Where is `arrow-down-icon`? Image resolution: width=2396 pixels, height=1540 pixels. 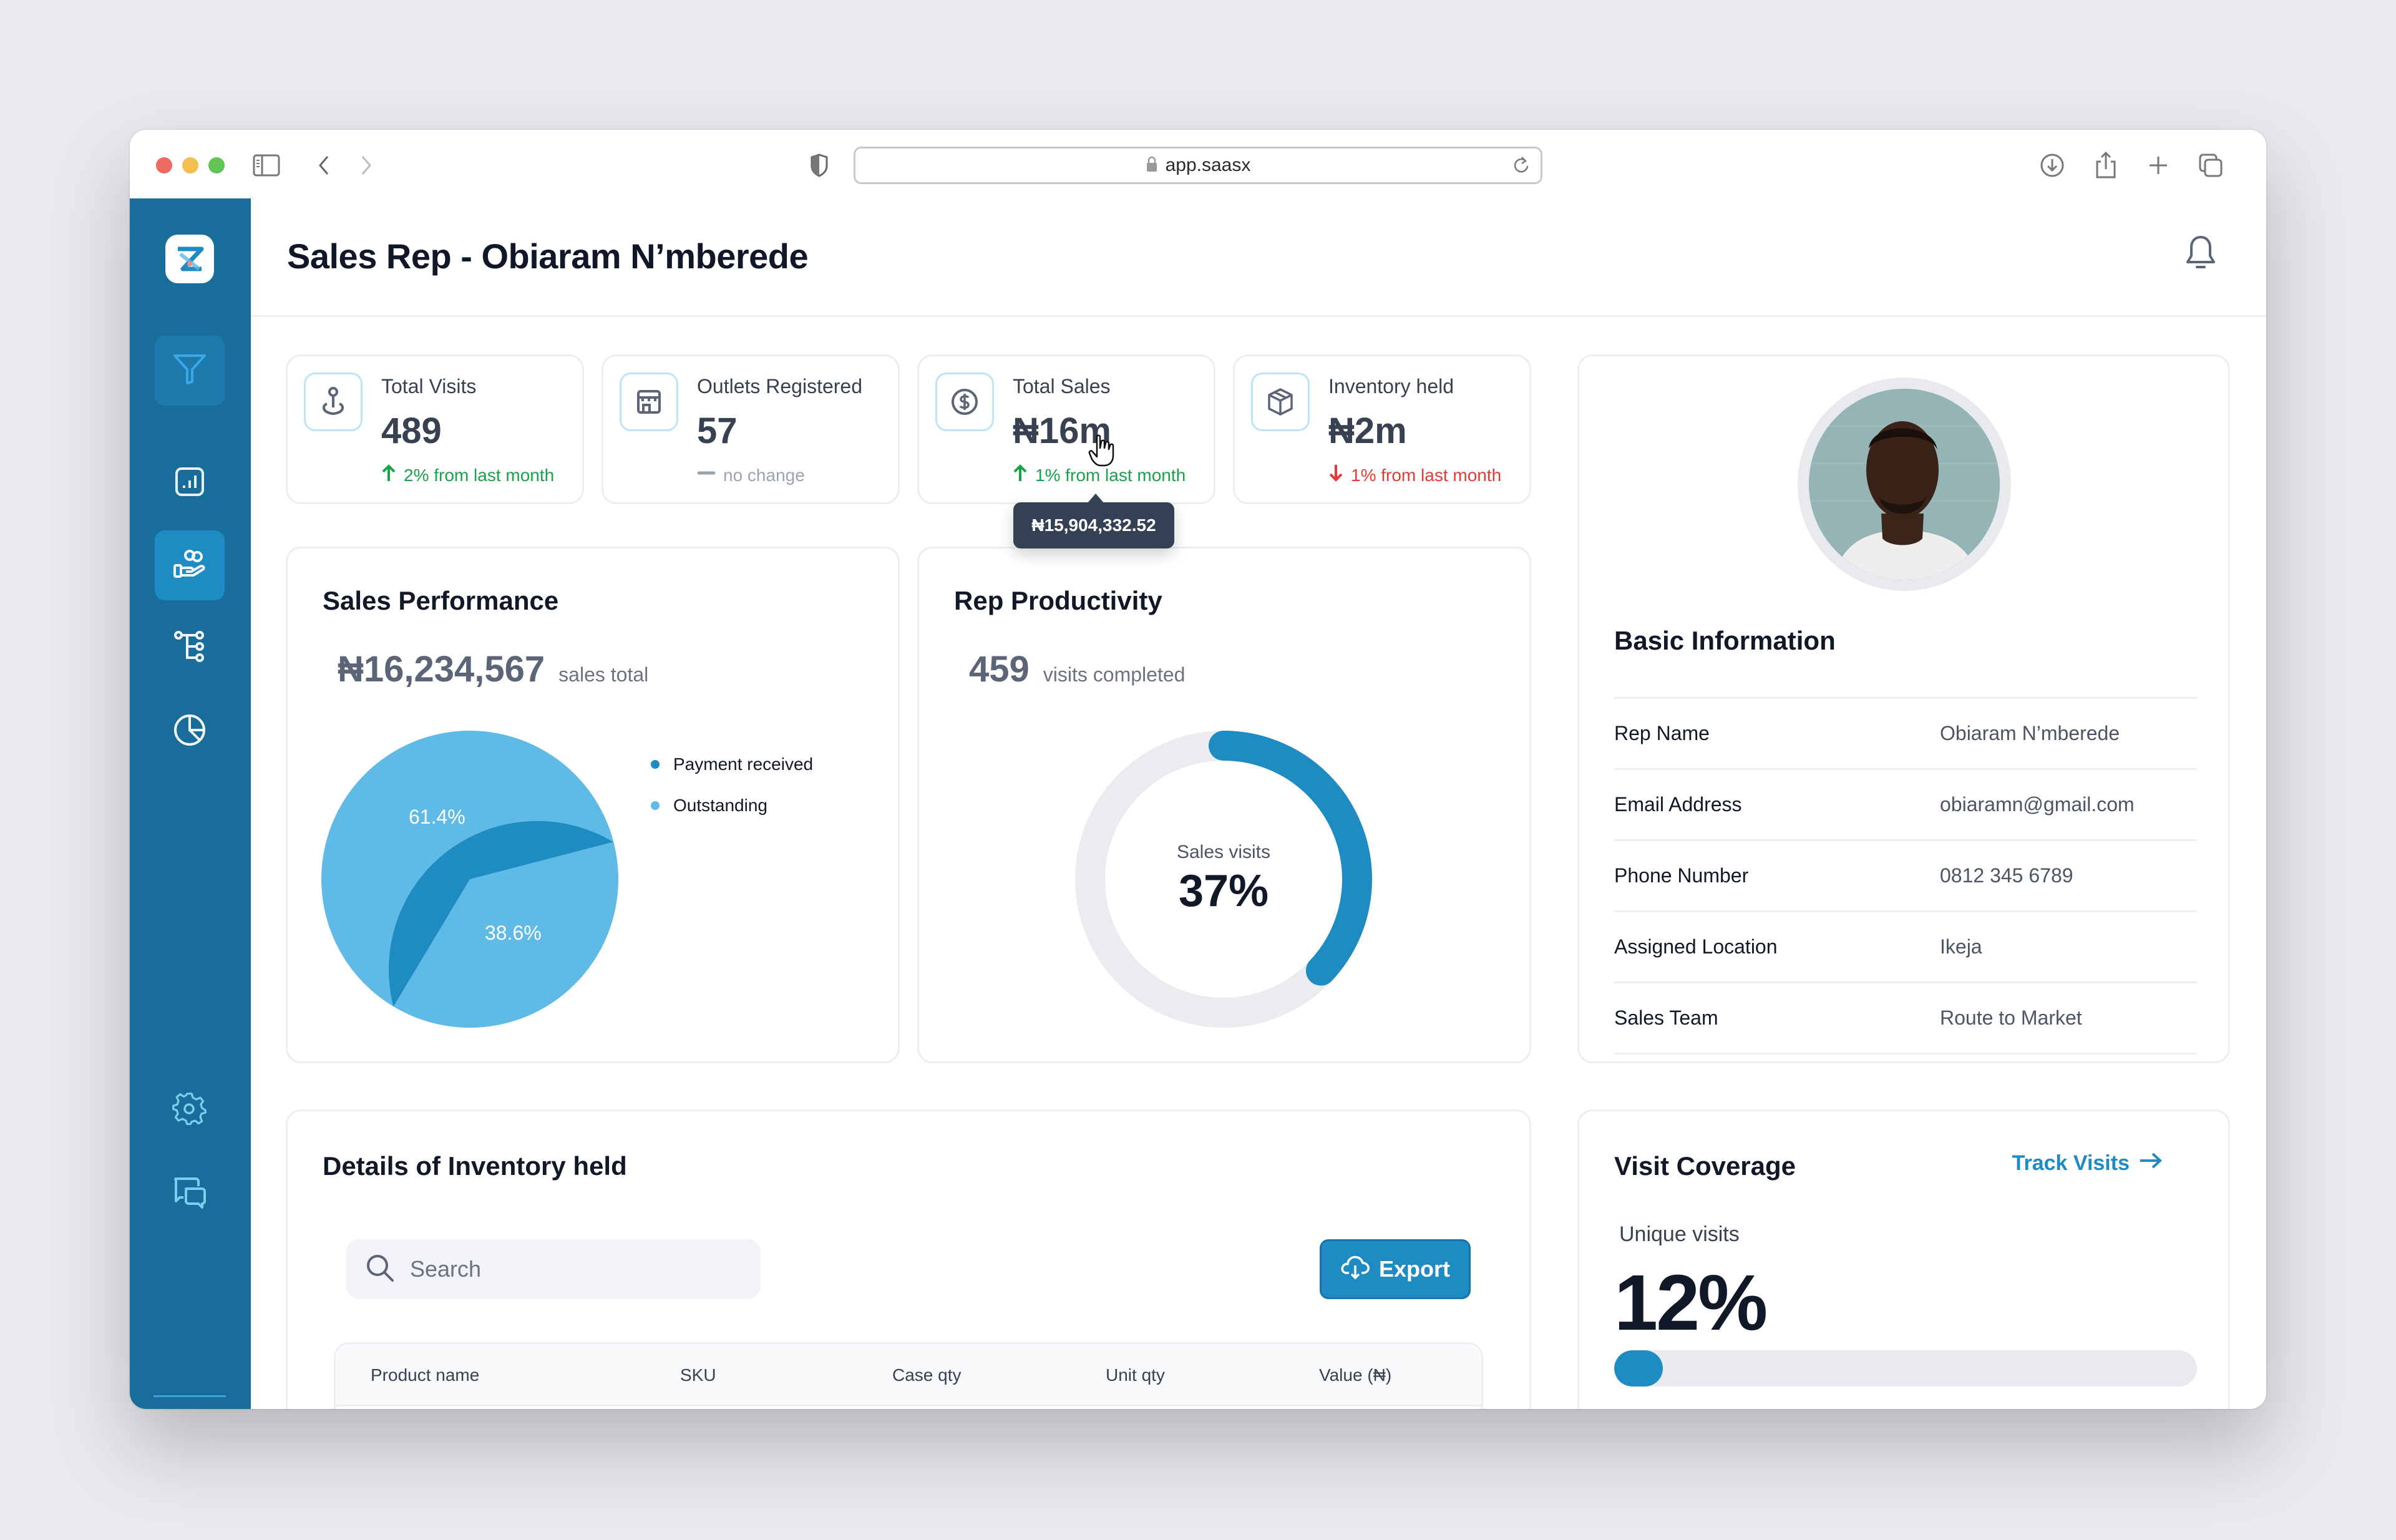 arrow-down-icon is located at coordinates (1335, 475).